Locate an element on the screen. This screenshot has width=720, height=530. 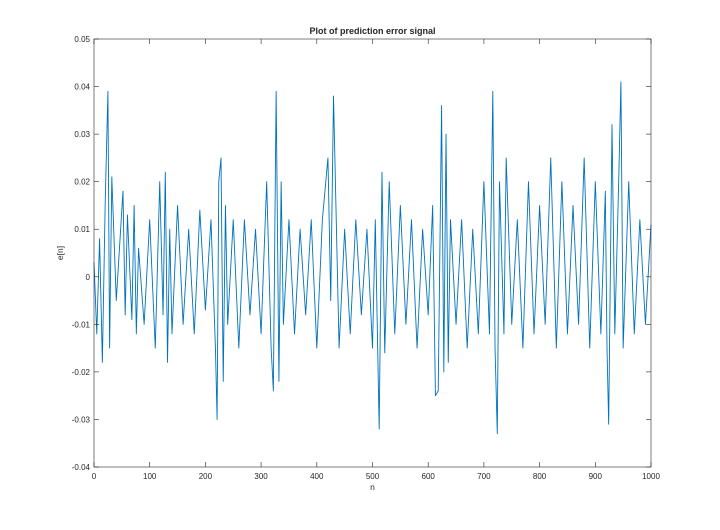
y-tick-label: 0.01 is located at coordinates (82, 229).